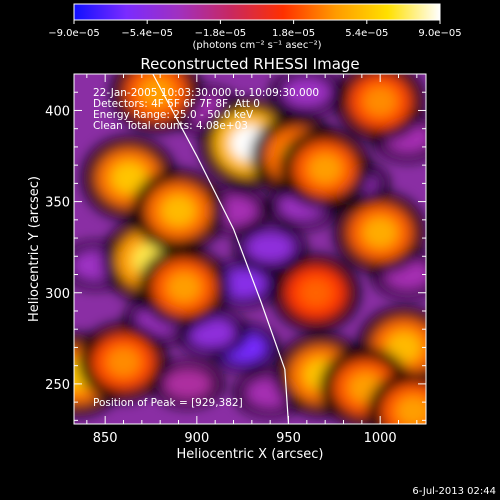  I want to click on chart-title: Reconstructed RHESSI Image, so click(249, 64).